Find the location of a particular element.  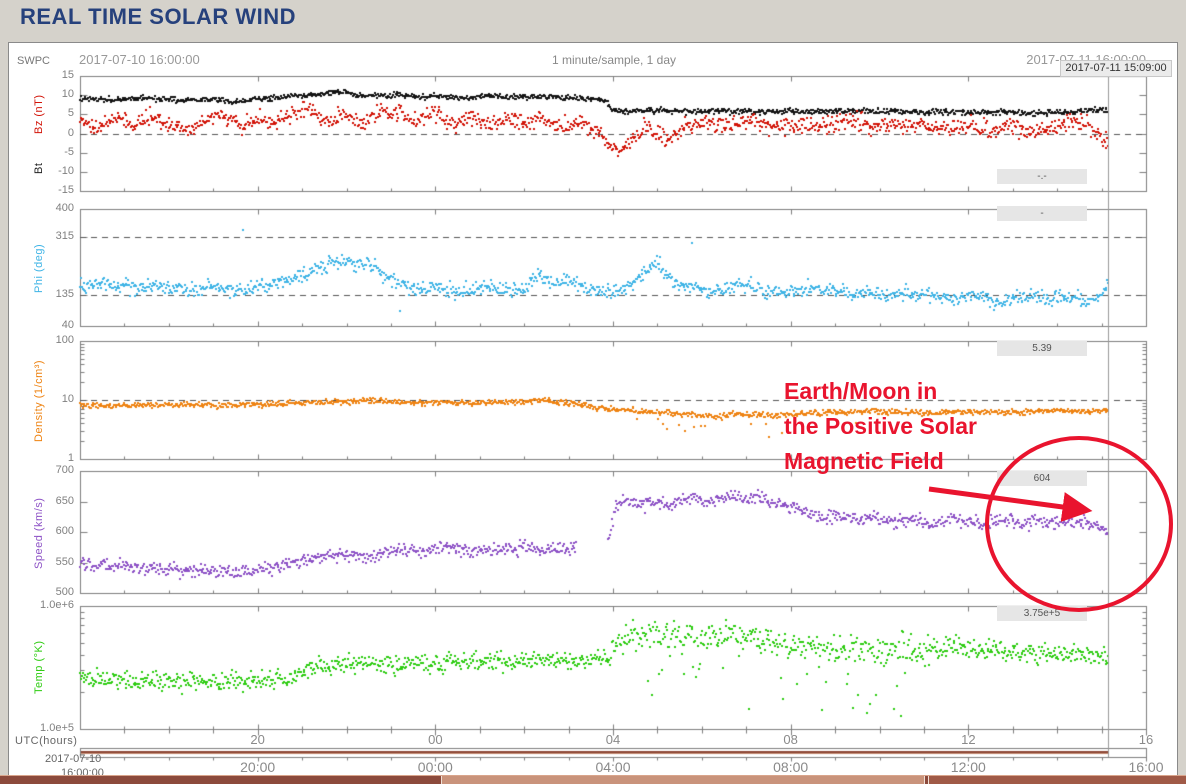

x-tick-label-time: 20:00 is located at coordinates (258, 767).